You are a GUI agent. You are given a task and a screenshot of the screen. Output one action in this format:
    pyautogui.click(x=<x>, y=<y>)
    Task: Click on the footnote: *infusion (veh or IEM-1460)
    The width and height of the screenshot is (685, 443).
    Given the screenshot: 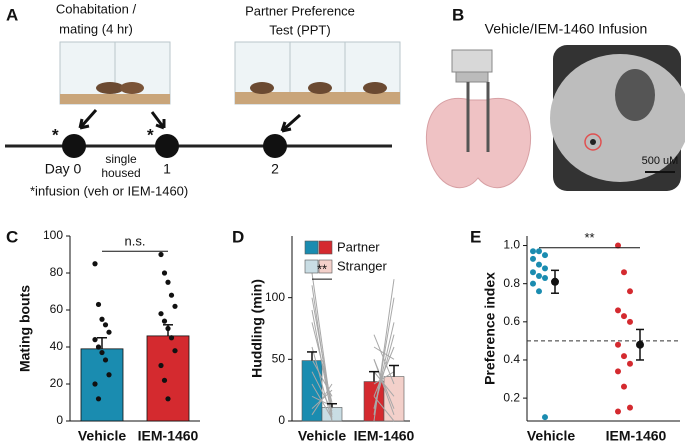 What is the action you would take?
    pyautogui.click(x=109, y=190)
    